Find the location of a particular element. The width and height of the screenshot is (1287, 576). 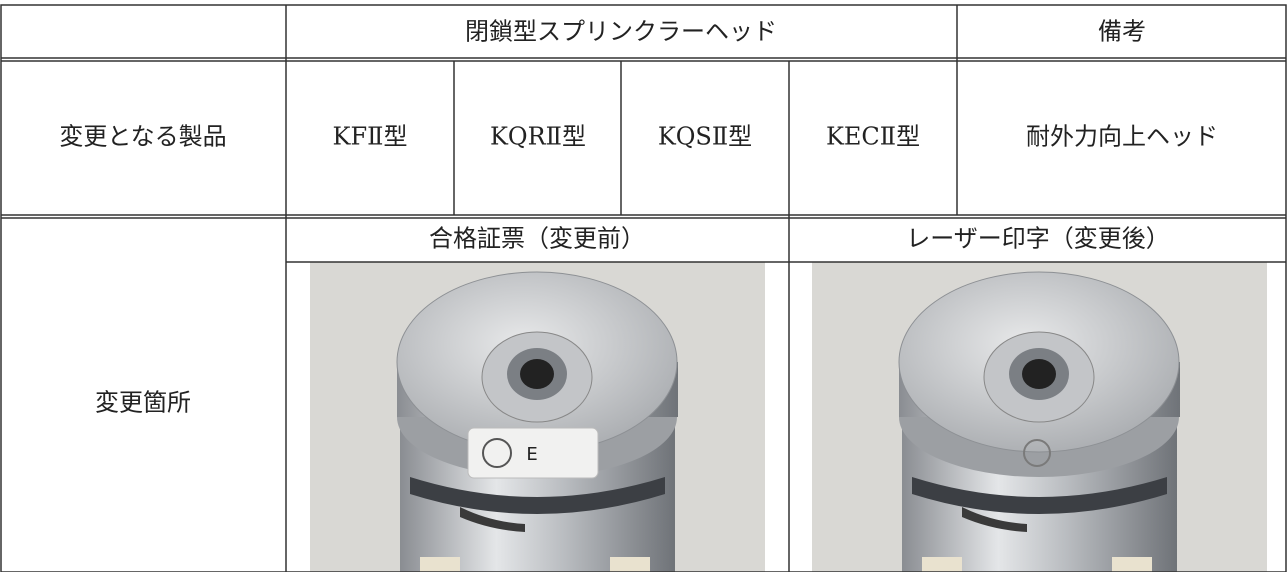

row-label: 変更となる製品 is located at coordinates (142, 137).